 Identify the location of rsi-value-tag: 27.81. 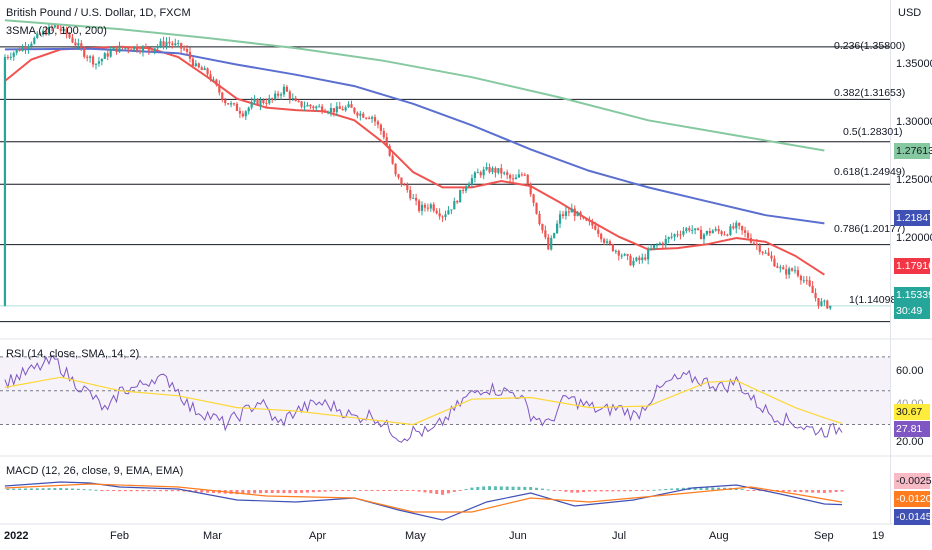
(912, 429).